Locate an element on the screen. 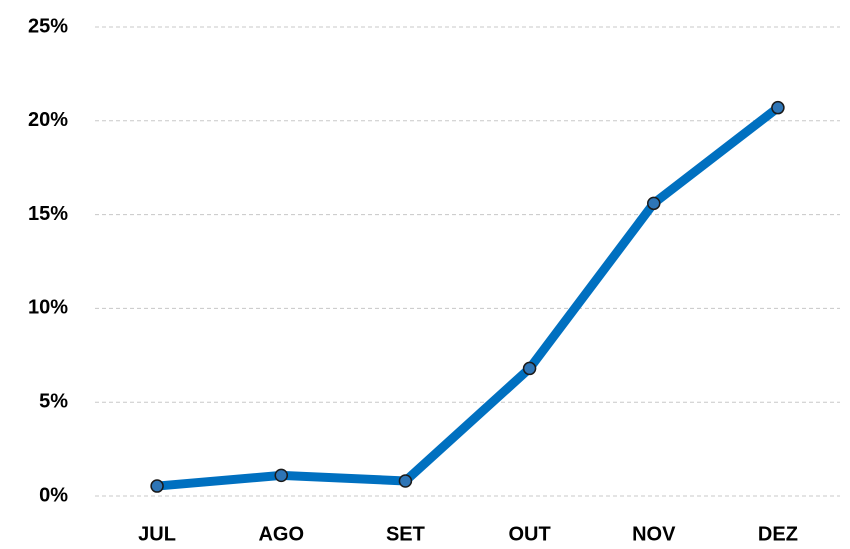  x-tick-label: DEZ is located at coordinates (778, 534).